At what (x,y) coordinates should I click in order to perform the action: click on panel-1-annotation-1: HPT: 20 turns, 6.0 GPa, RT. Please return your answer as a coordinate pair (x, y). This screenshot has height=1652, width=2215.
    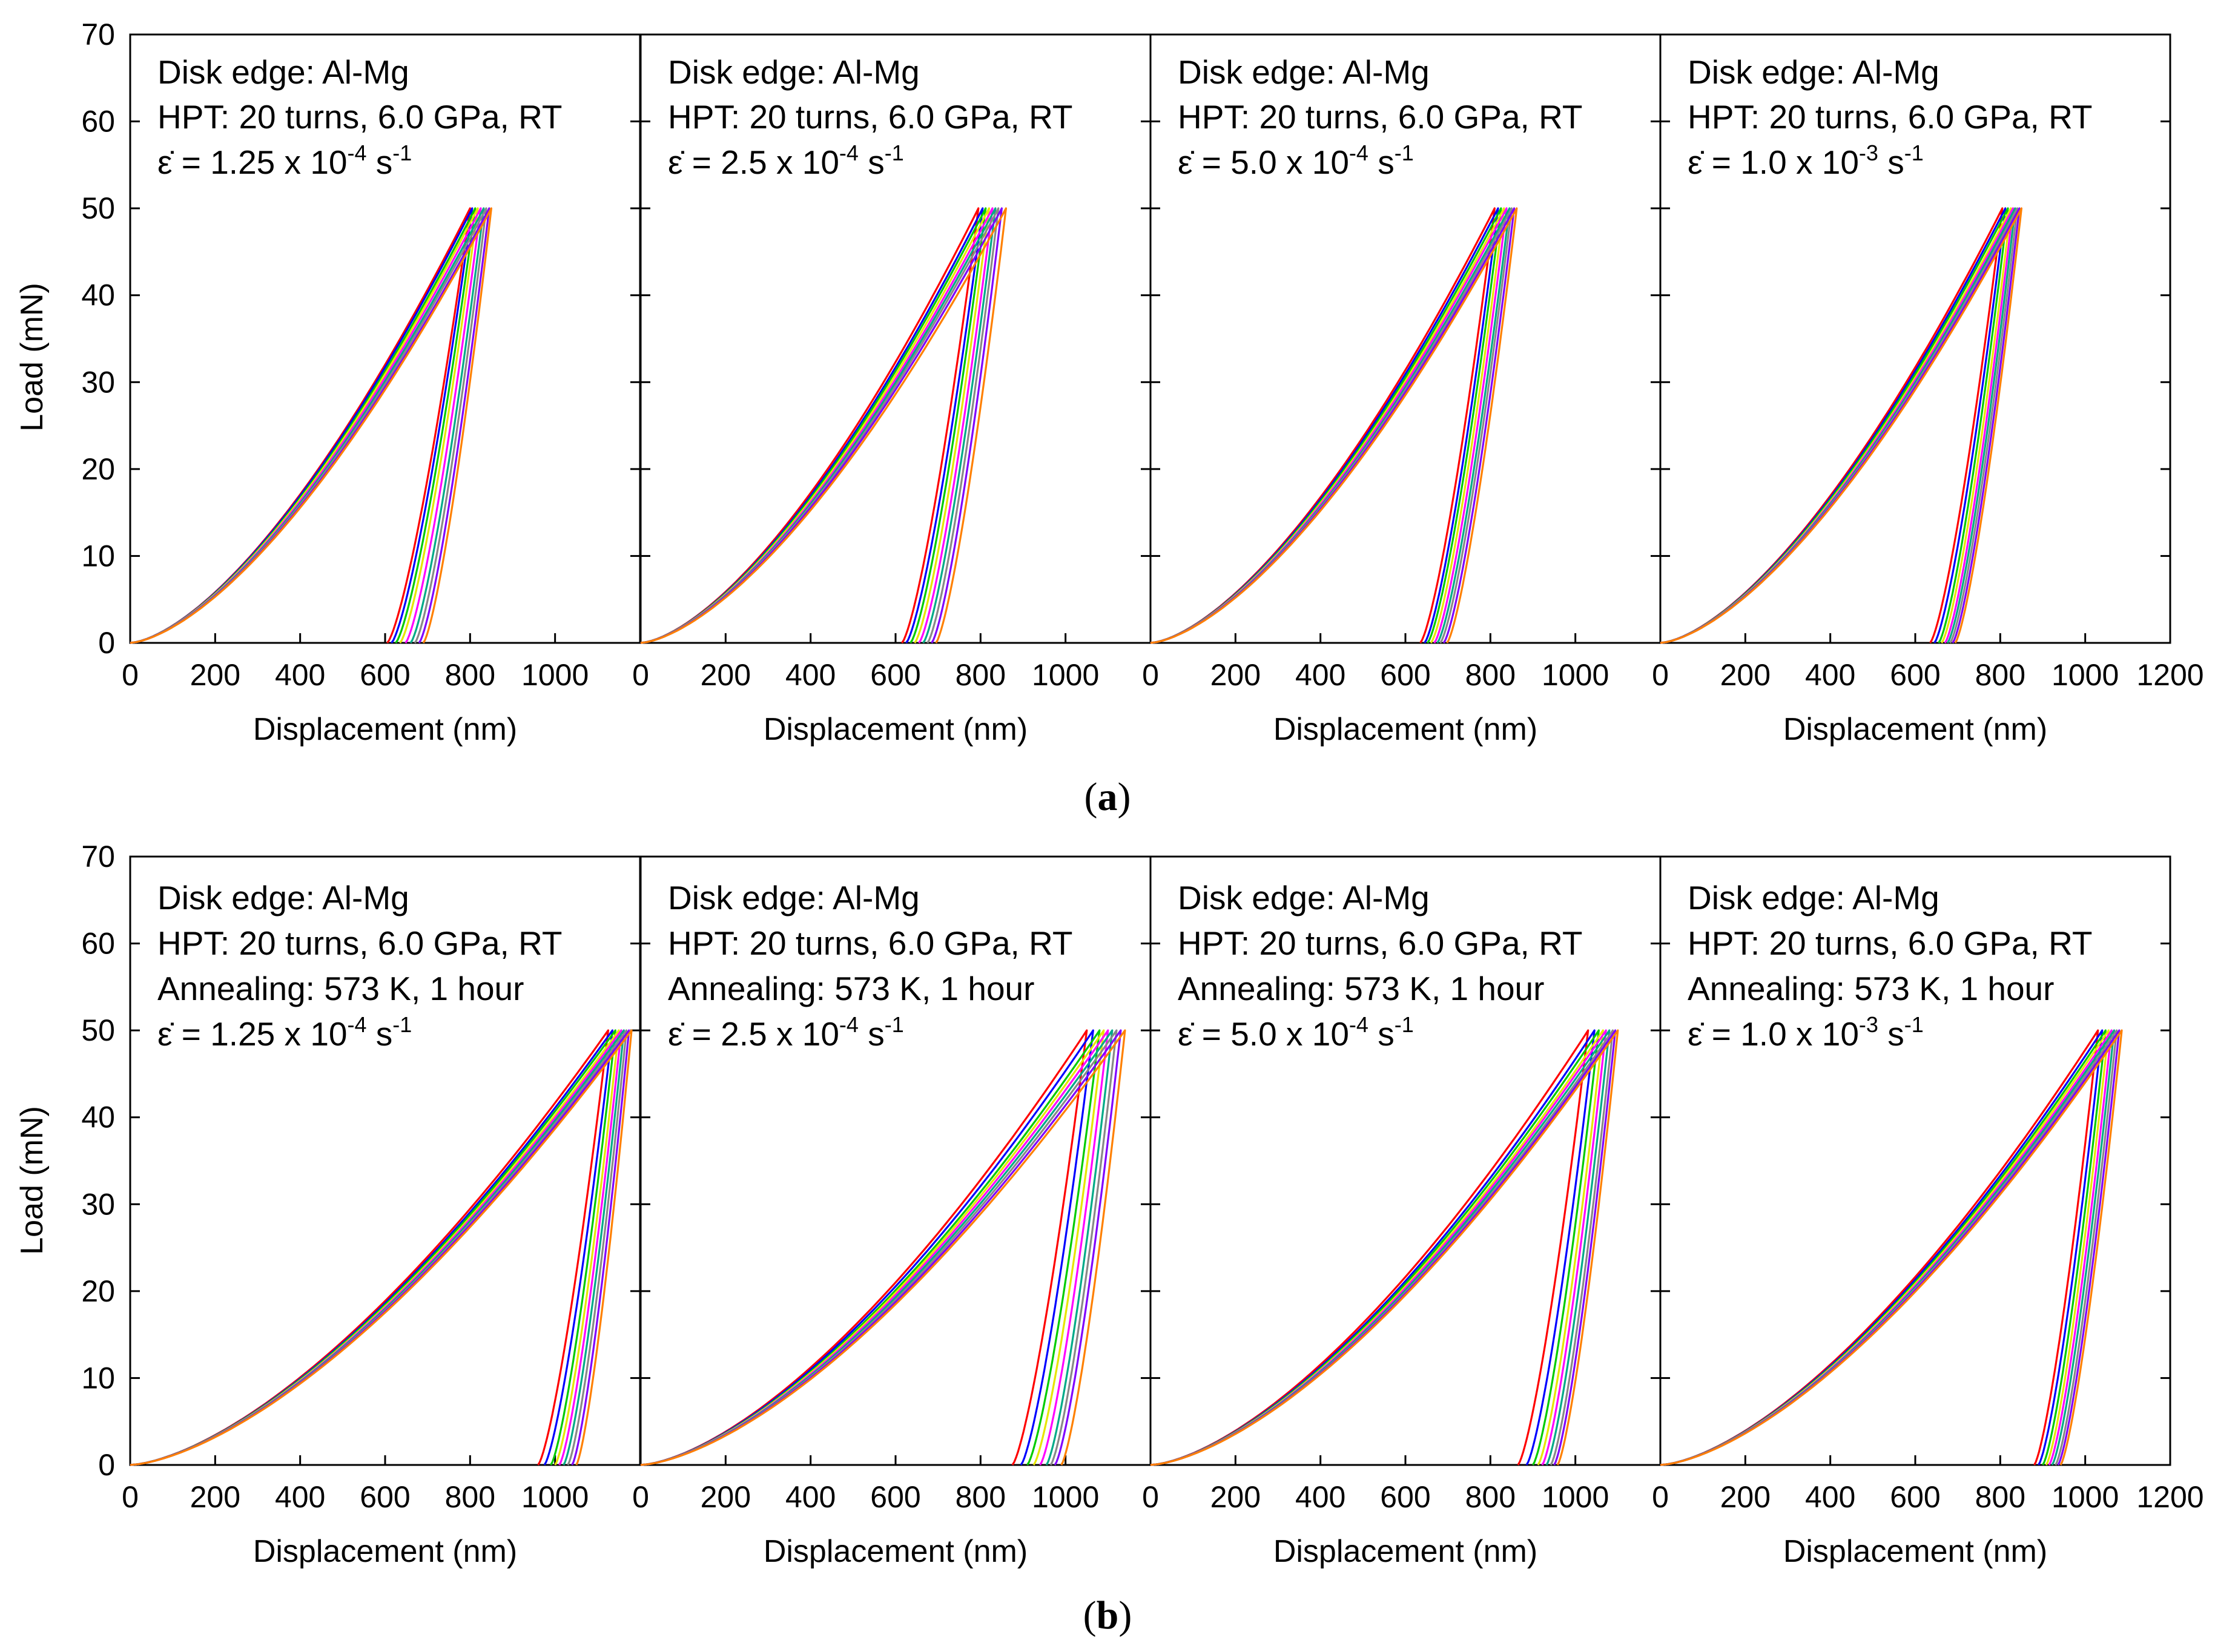
    Looking at the image, I should click on (870, 117).